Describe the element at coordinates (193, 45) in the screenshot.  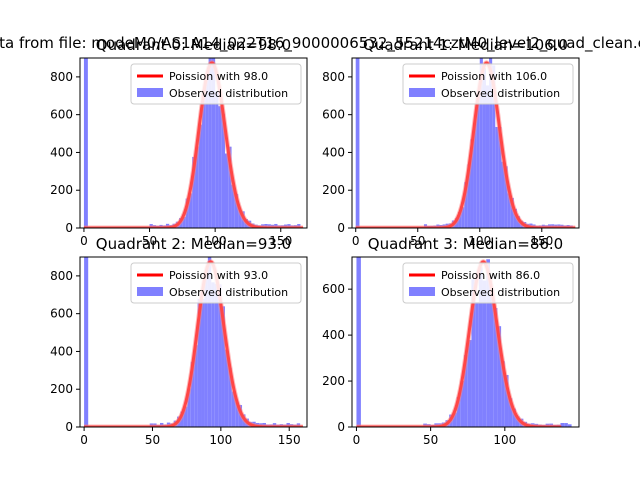
I see `panel-title: Quadrant 0: Median=98.0` at that location.